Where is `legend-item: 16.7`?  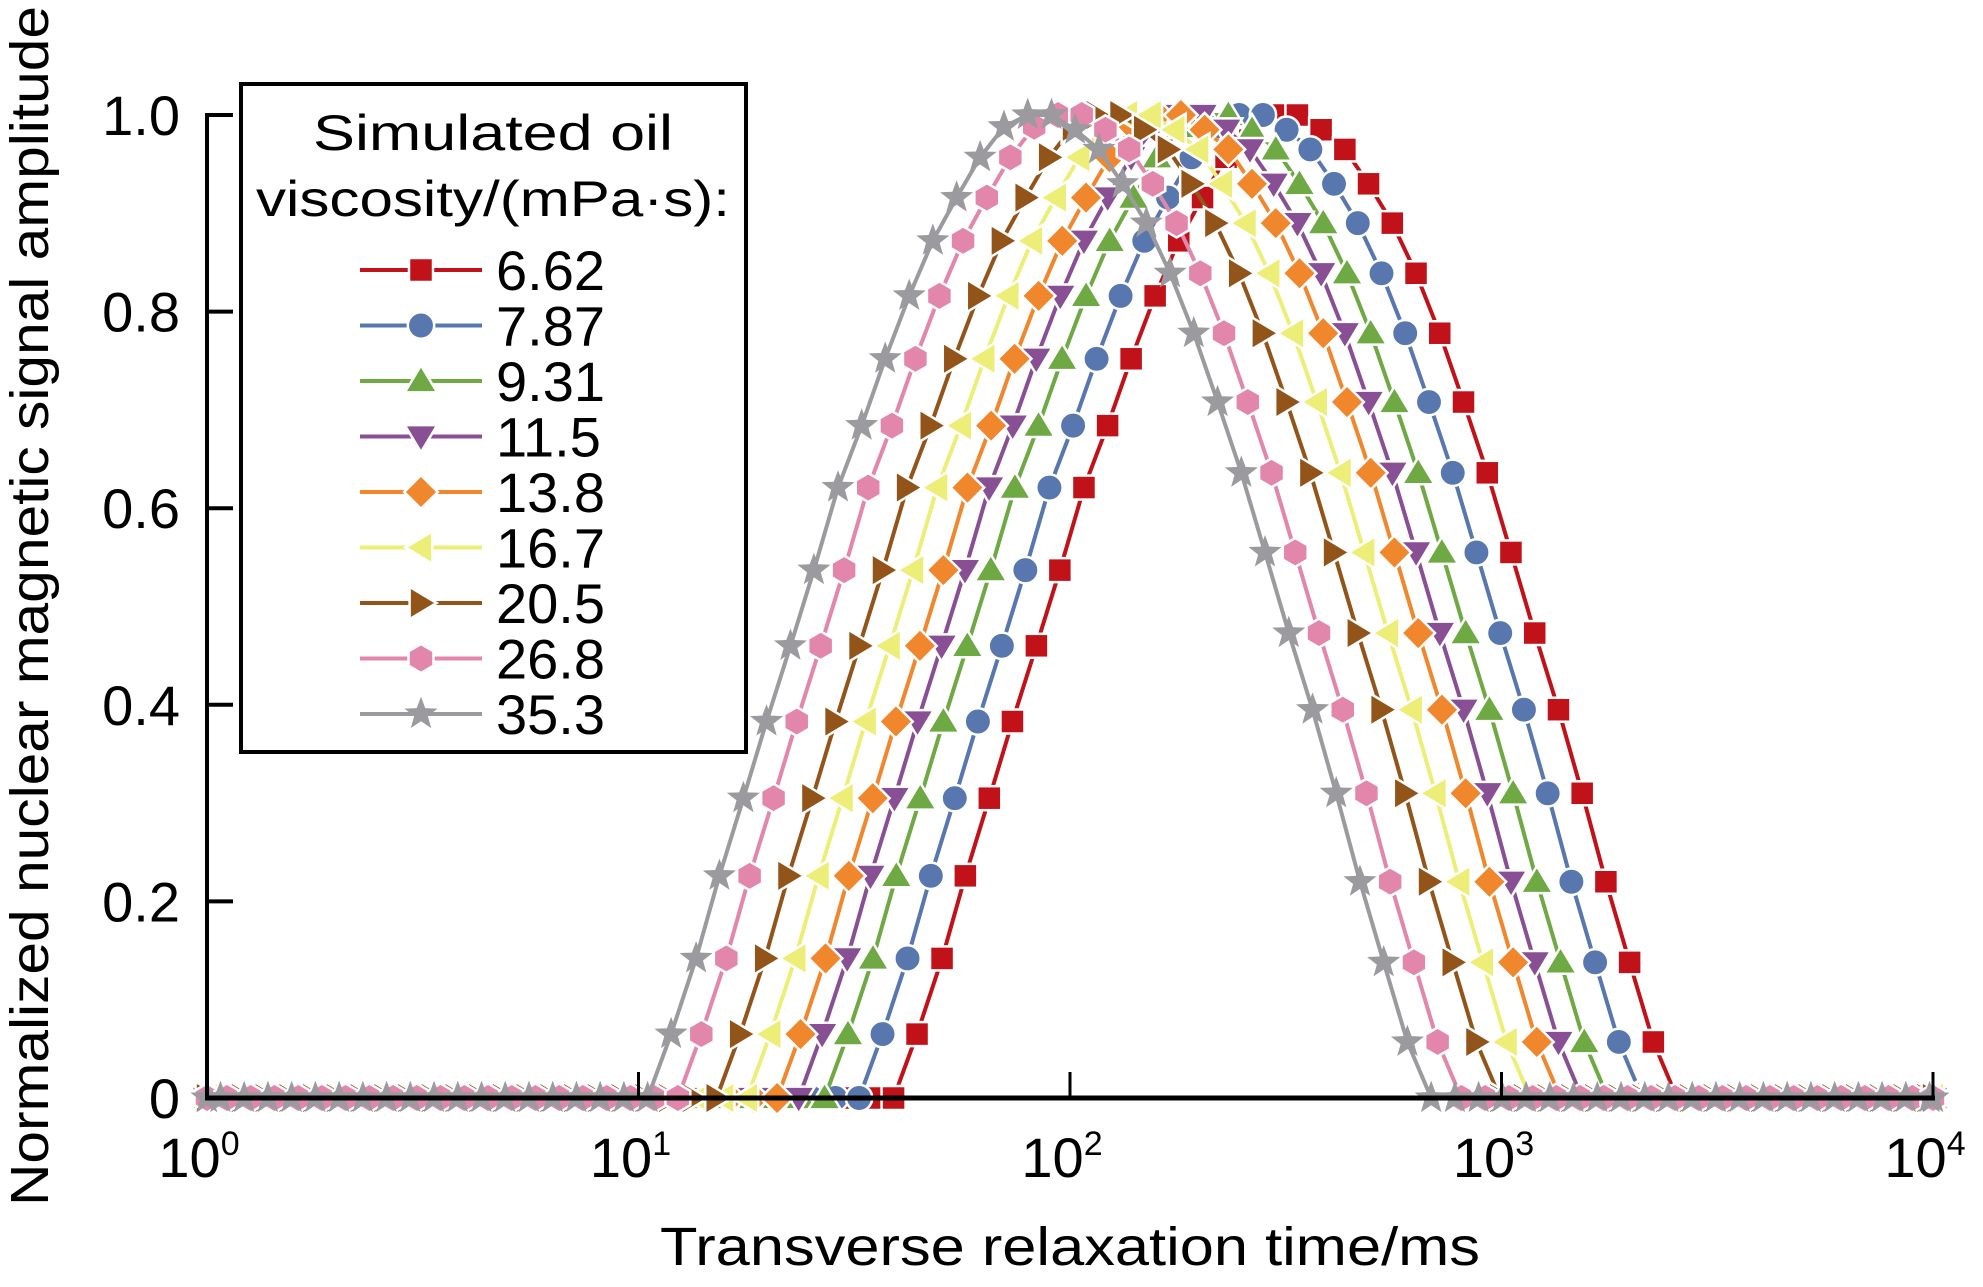 legend-item: 16.7 is located at coordinates (482, 548).